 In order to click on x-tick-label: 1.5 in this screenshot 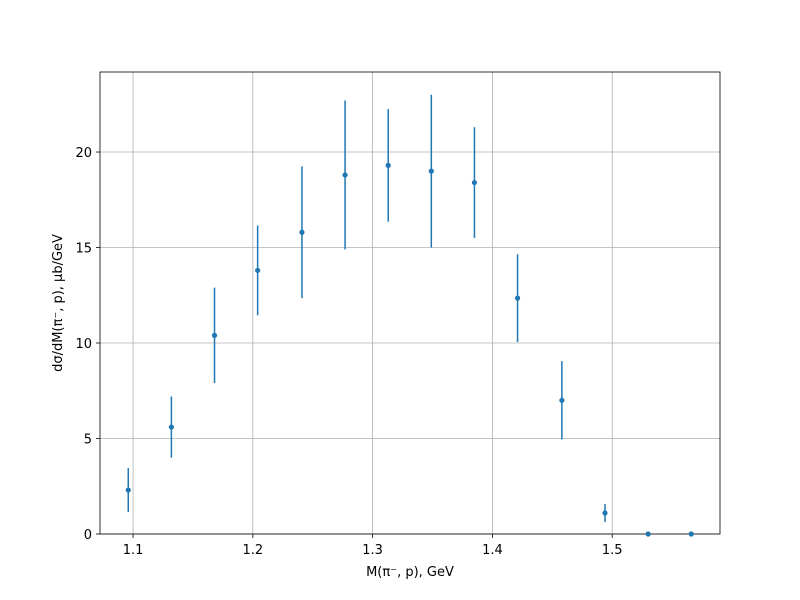, I will do `click(612, 550)`.